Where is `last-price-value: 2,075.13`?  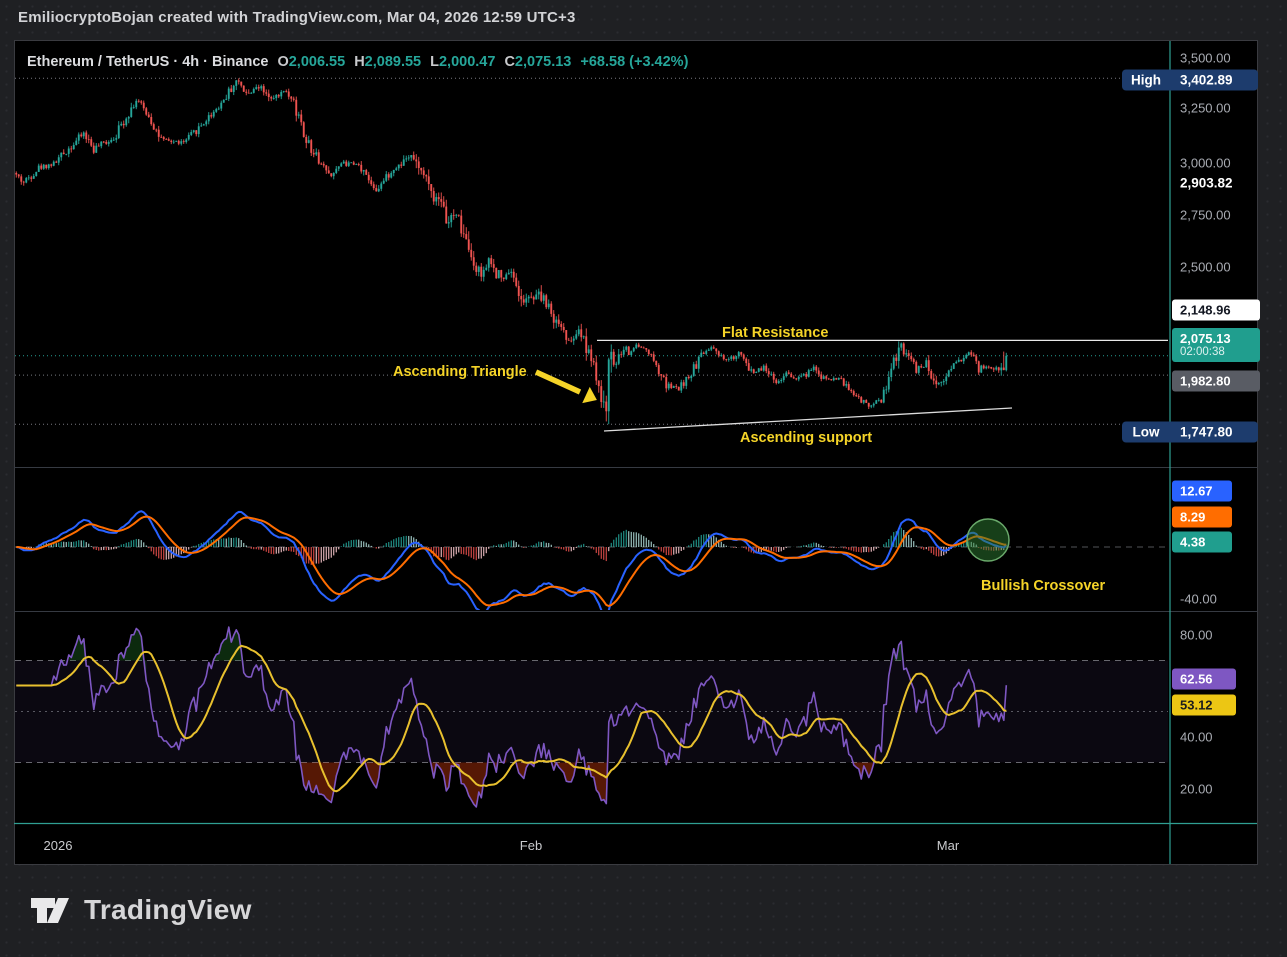 last-price-value: 2,075.13 is located at coordinates (1205, 338).